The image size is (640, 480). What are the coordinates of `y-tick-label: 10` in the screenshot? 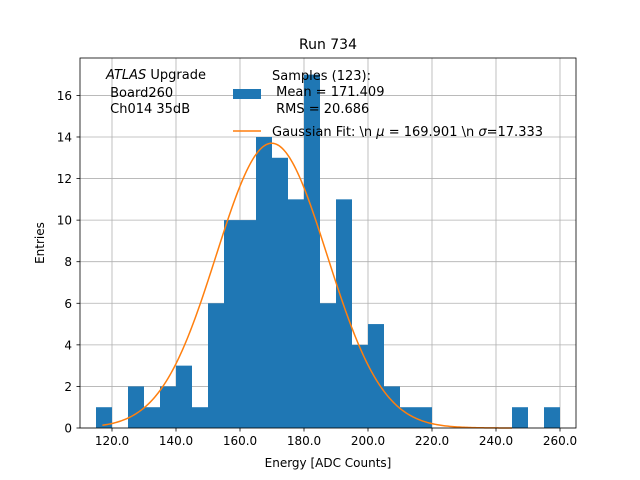 It's located at (64, 221).